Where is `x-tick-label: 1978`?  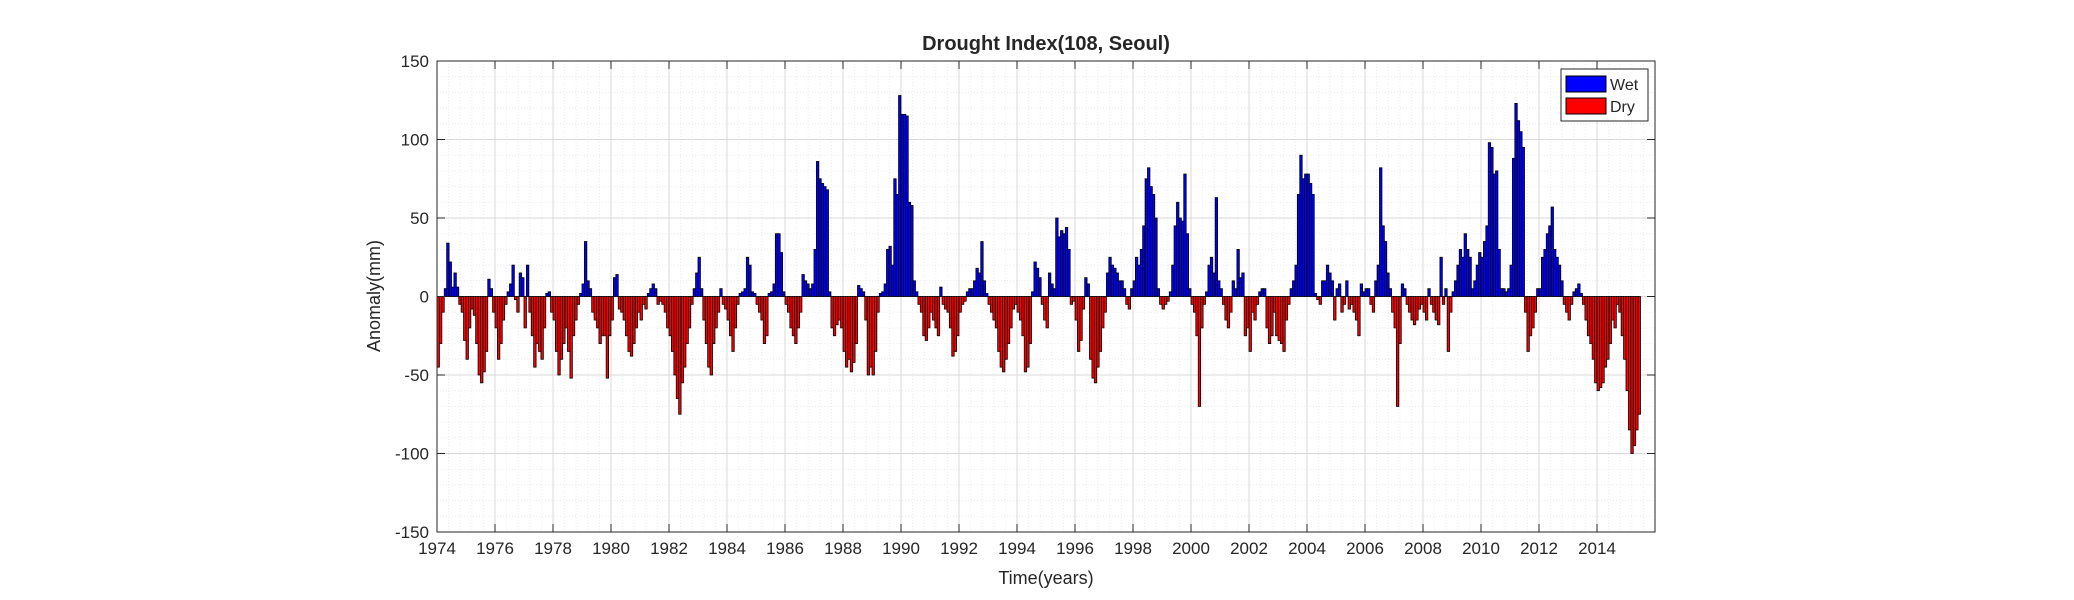 x-tick-label: 1978 is located at coordinates (553, 548).